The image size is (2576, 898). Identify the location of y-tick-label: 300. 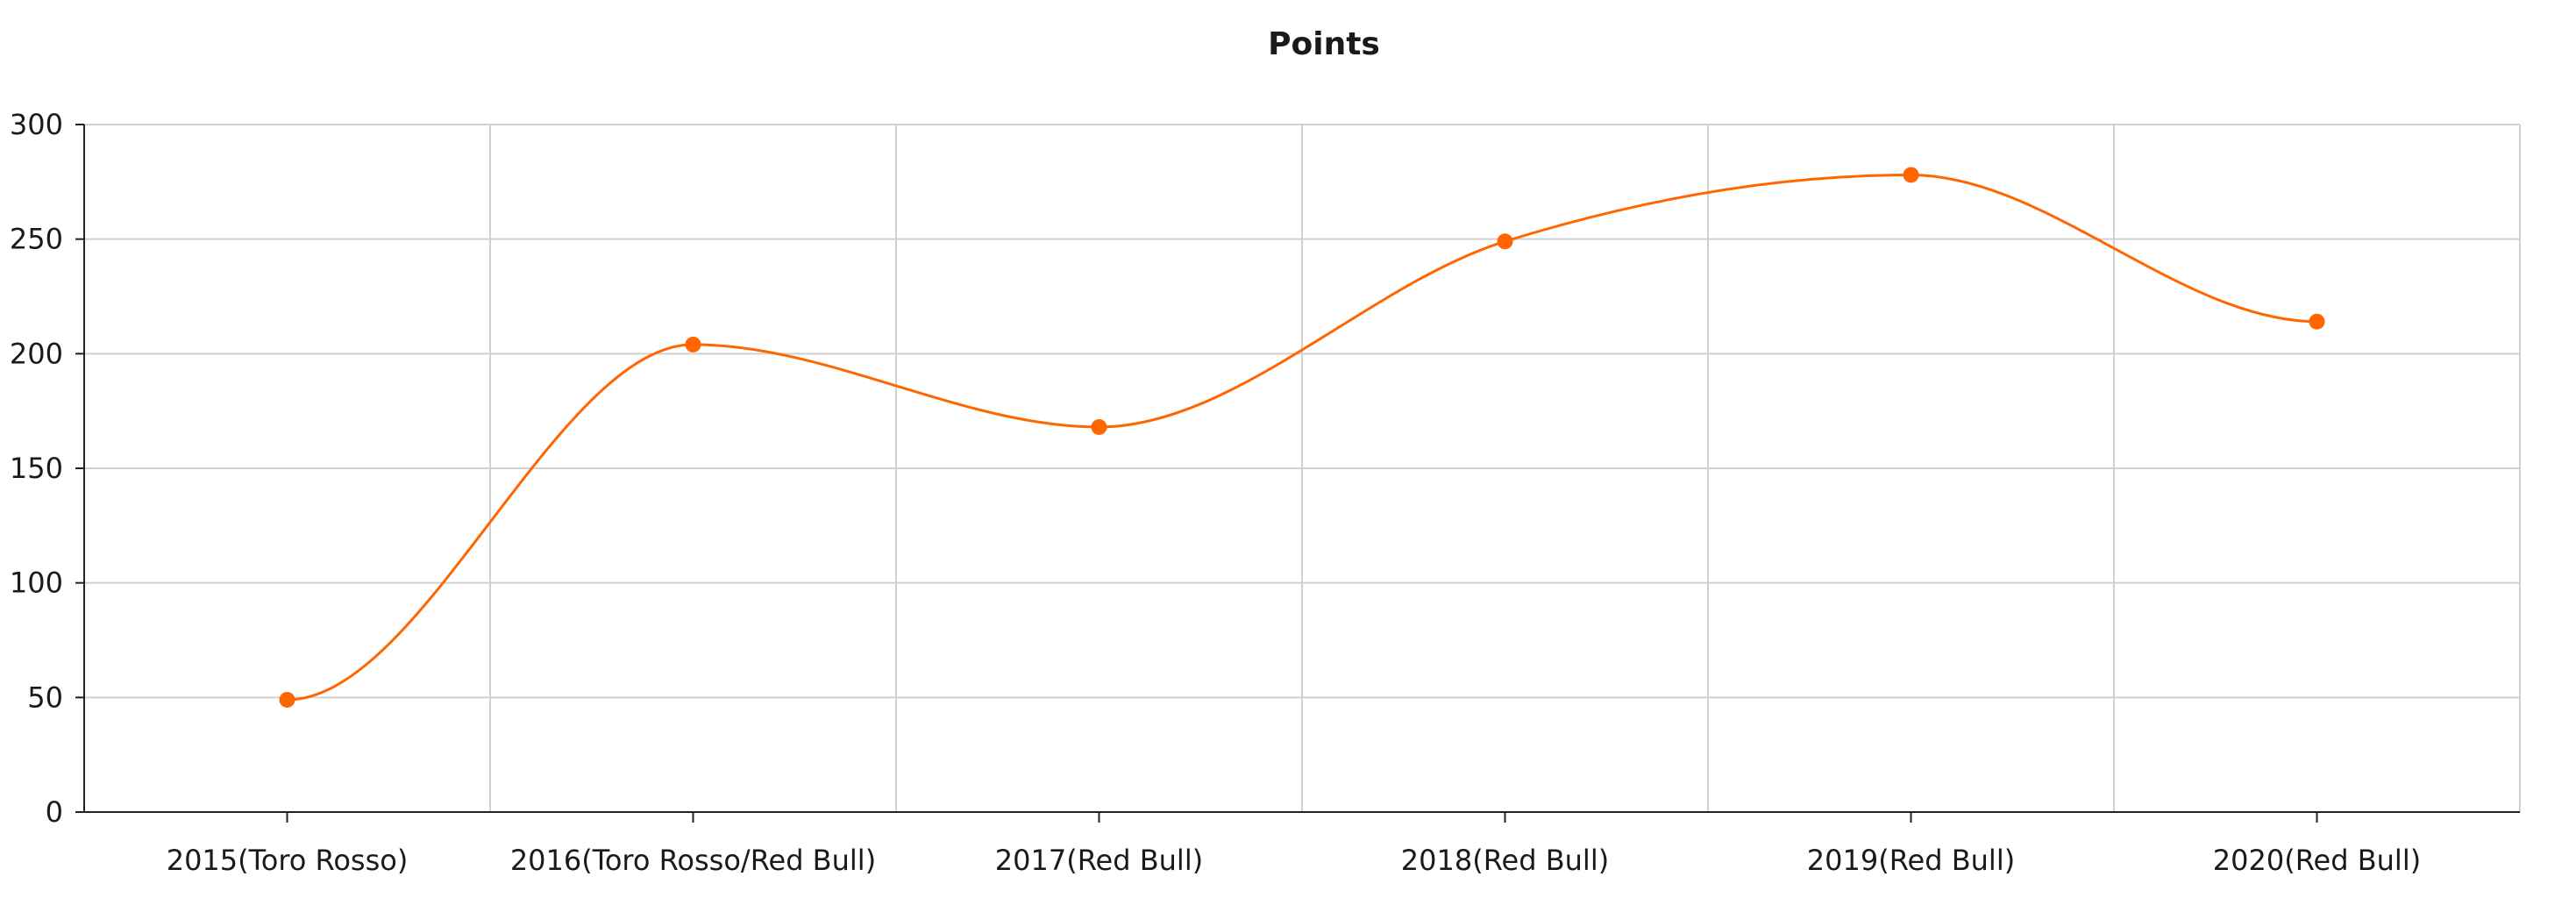
(36, 124).